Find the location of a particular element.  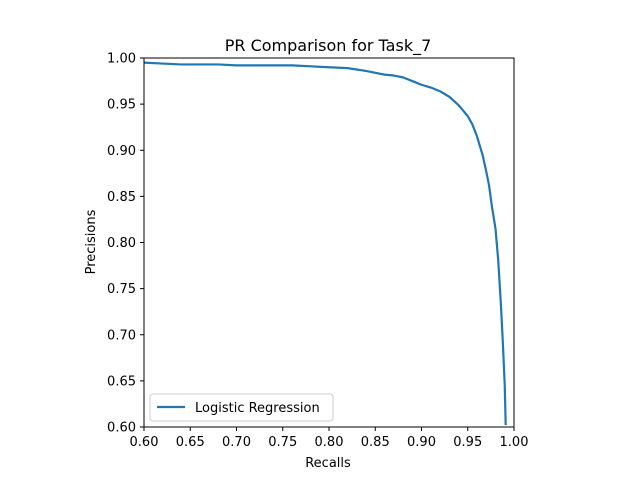

y-tick-label: 0.80 is located at coordinates (121, 243).